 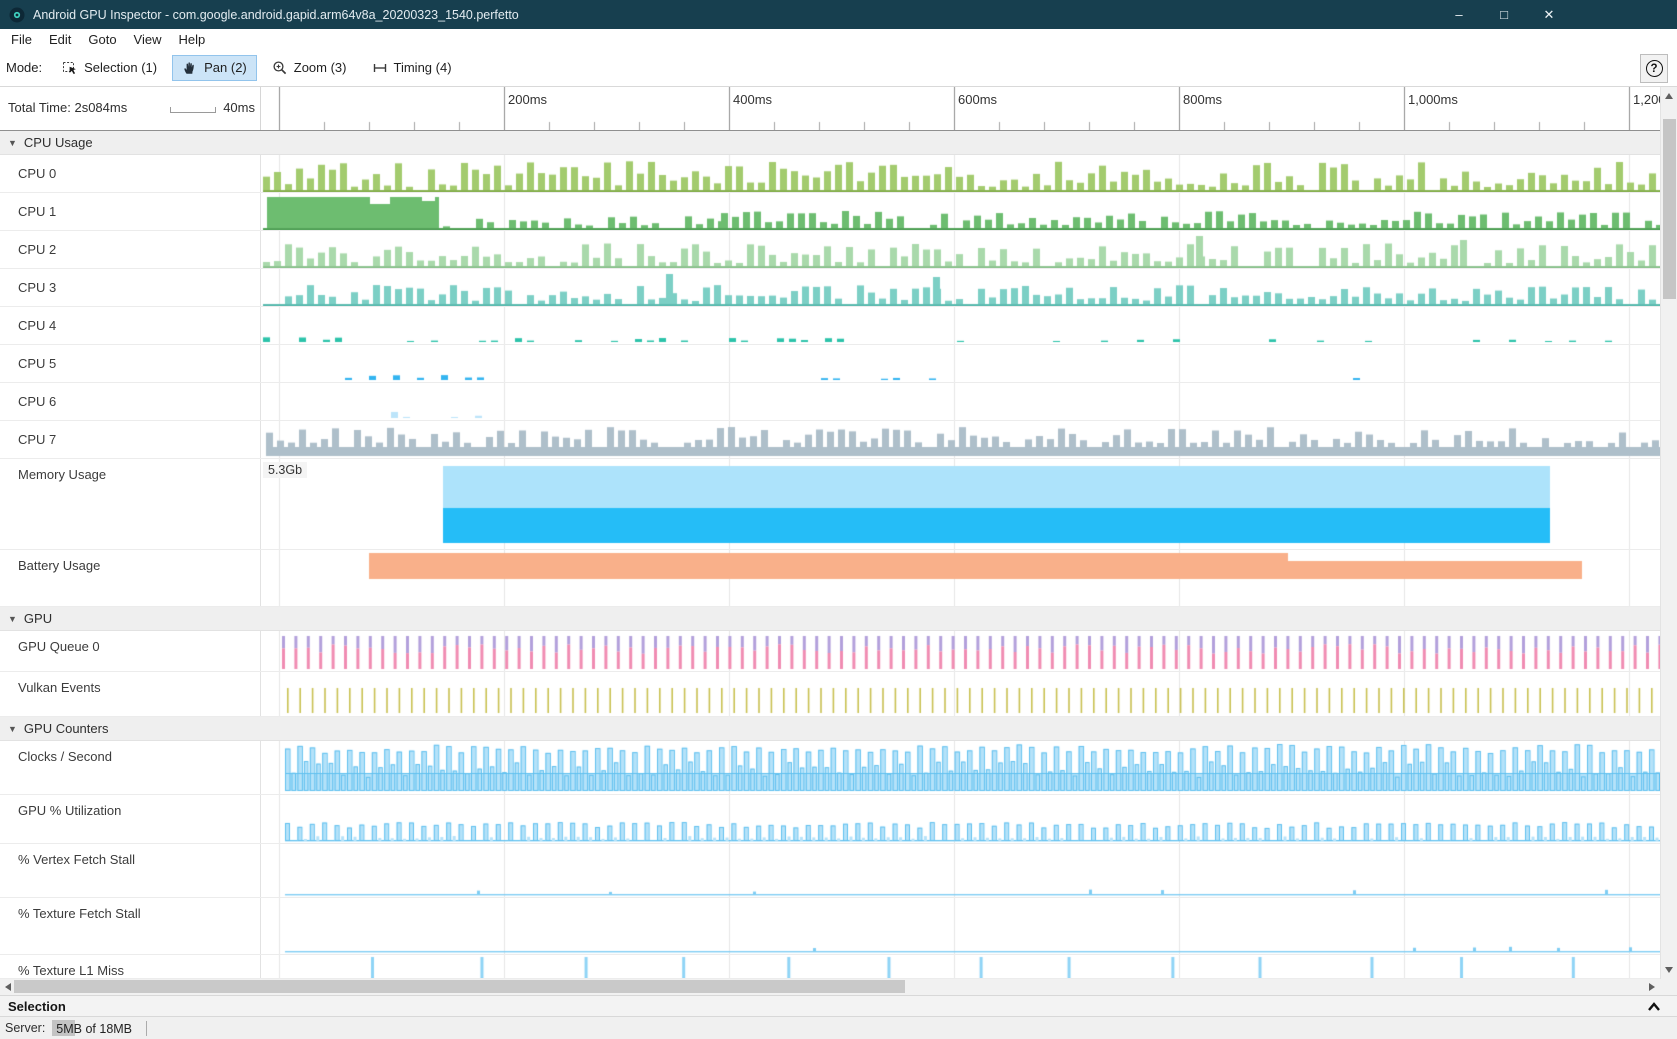 What do you see at coordinates (102, 39) in the screenshot?
I see `menu-goto: Goto` at bounding box center [102, 39].